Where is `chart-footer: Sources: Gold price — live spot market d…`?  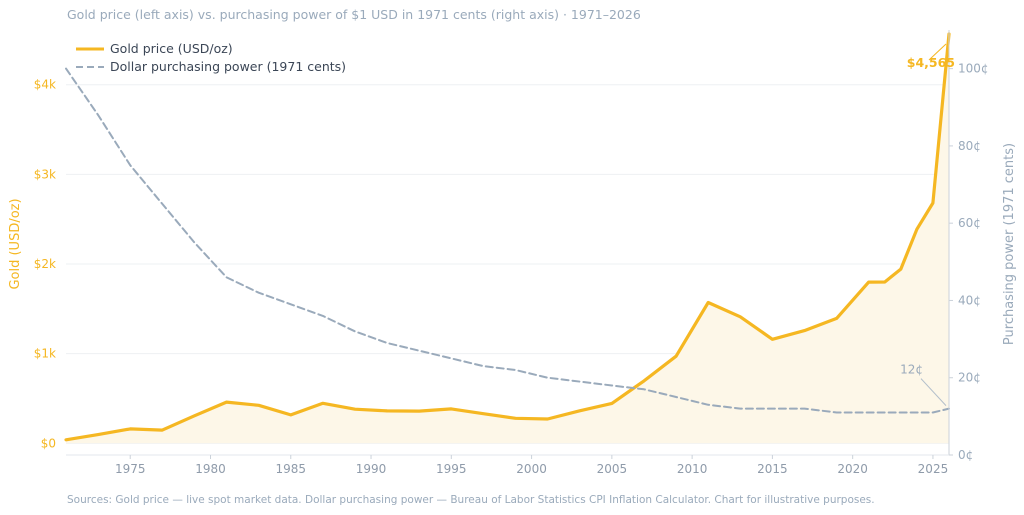 chart-footer: Sources: Gold price — live spot market d… is located at coordinates (471, 500).